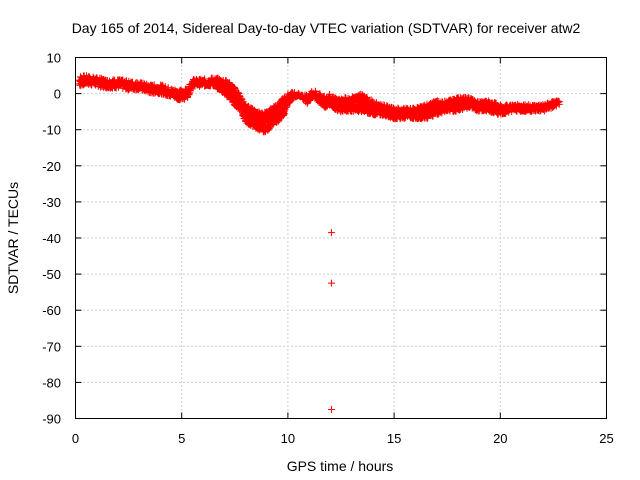 The height and width of the screenshot is (480, 640). What do you see at coordinates (51, 274) in the screenshot?
I see `y-tick-label: -50` at bounding box center [51, 274].